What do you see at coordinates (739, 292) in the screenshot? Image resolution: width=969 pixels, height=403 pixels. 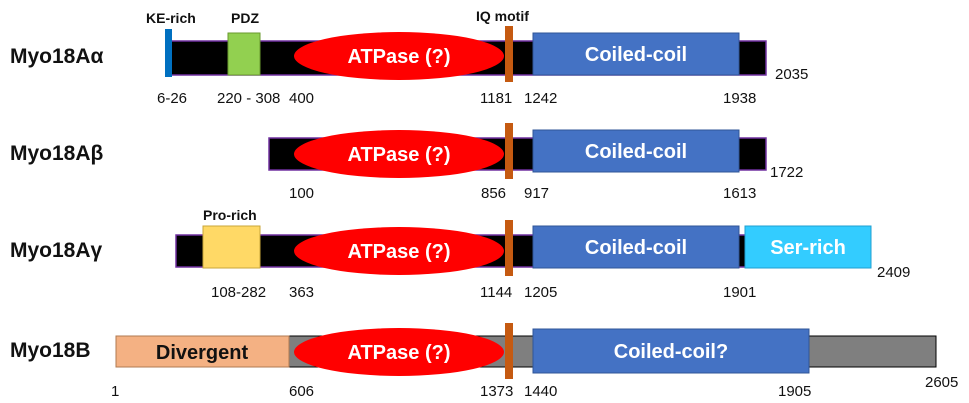 I see `num-coiled-end: 1901` at bounding box center [739, 292].